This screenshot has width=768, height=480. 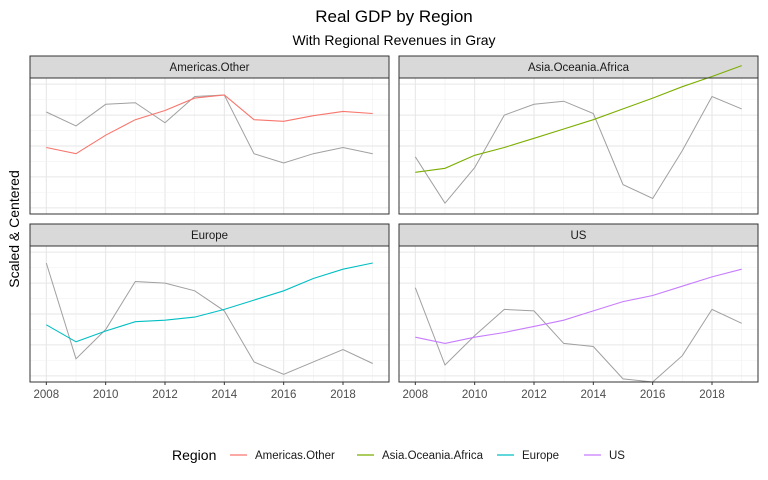 What do you see at coordinates (14, 229) in the screenshot?
I see `y-axis-label: Scaled & Centered` at bounding box center [14, 229].